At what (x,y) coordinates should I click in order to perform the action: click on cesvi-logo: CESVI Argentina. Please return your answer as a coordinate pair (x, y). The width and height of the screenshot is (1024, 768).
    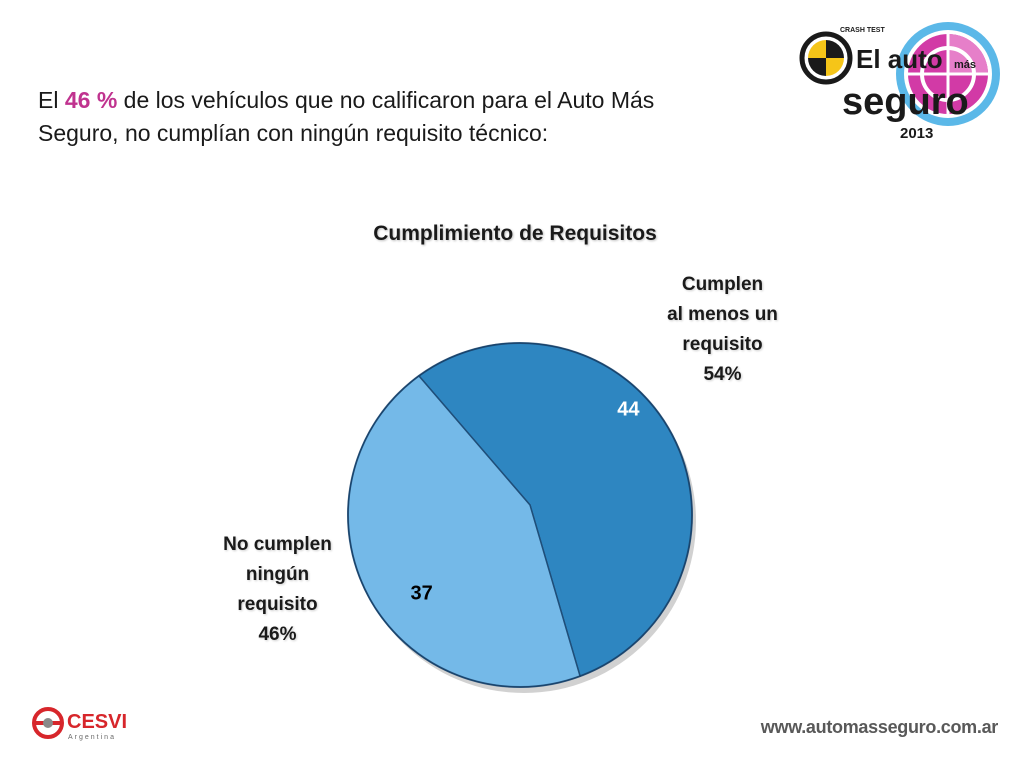
    Looking at the image, I should click on (90, 723).